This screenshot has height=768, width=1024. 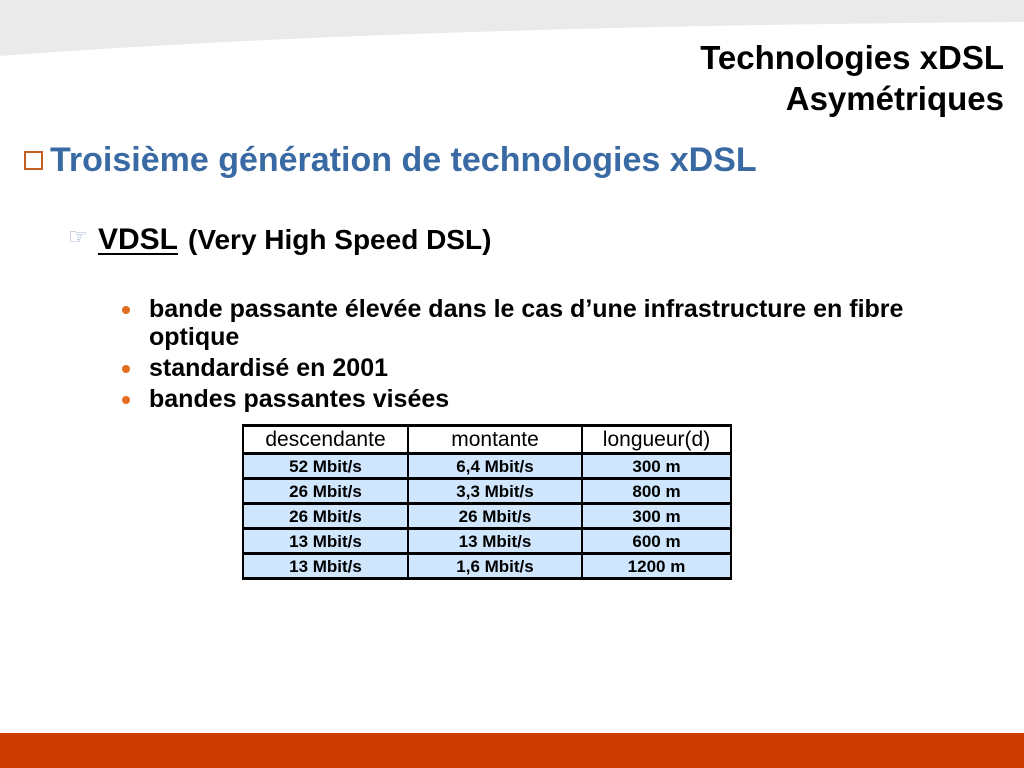 I want to click on table-row: 13 Mbit/s 13 Mbit/s 600 m, so click(x=487, y=541).